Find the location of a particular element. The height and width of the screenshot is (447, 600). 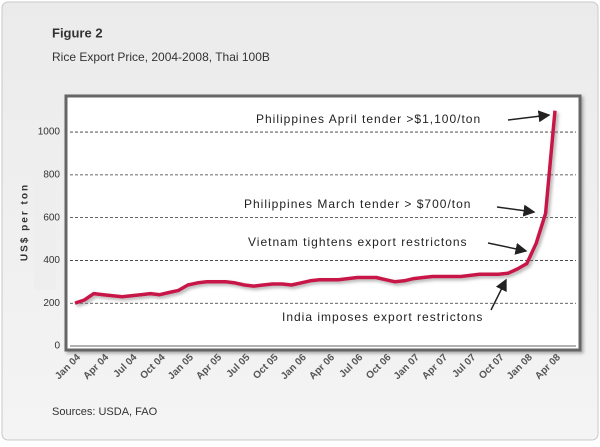

y-tick-label: 1000 is located at coordinates (49, 132).